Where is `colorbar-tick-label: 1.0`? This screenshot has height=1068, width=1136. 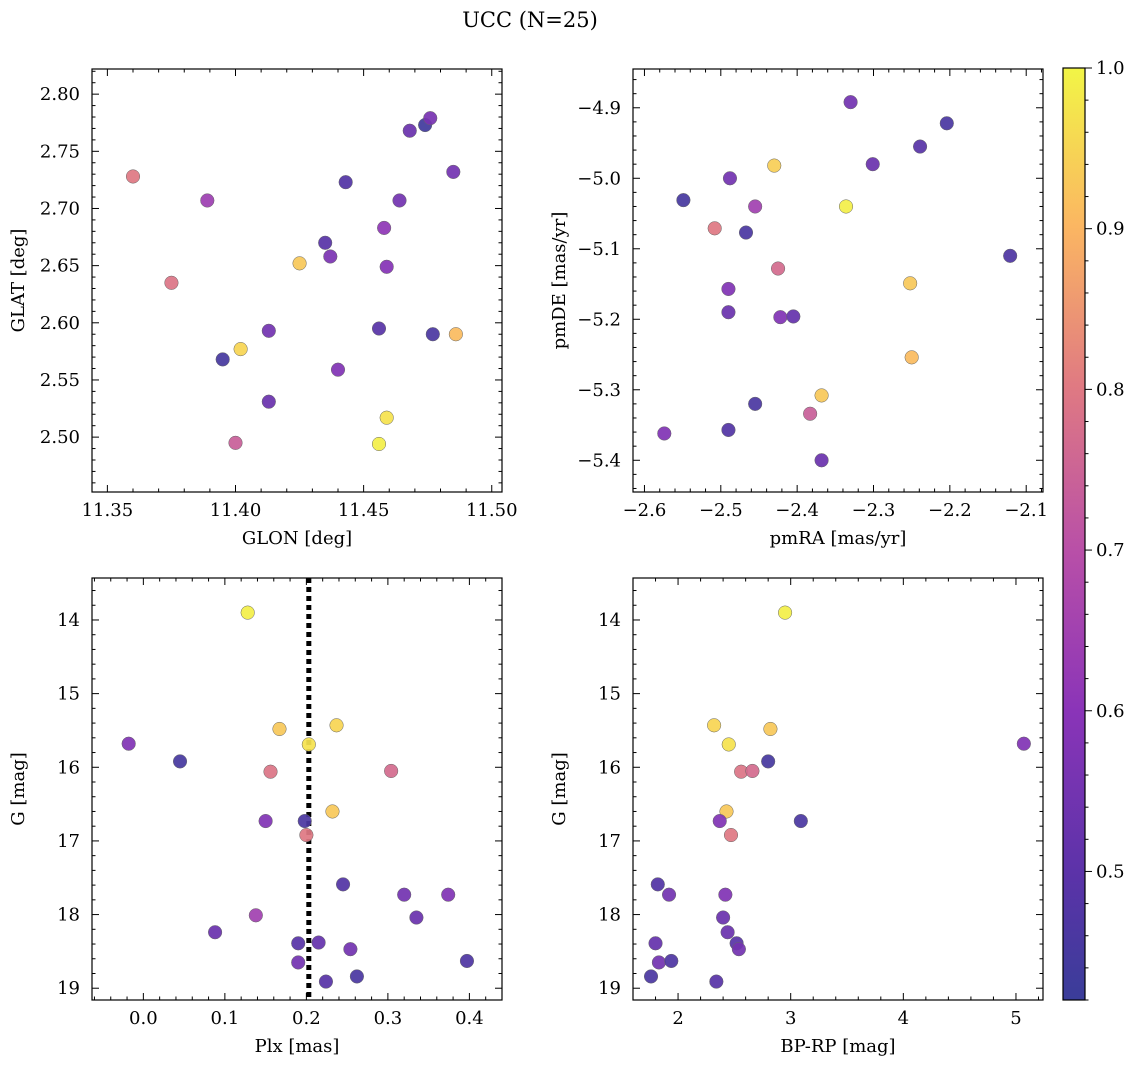 colorbar-tick-label: 1.0 is located at coordinates (1110, 68).